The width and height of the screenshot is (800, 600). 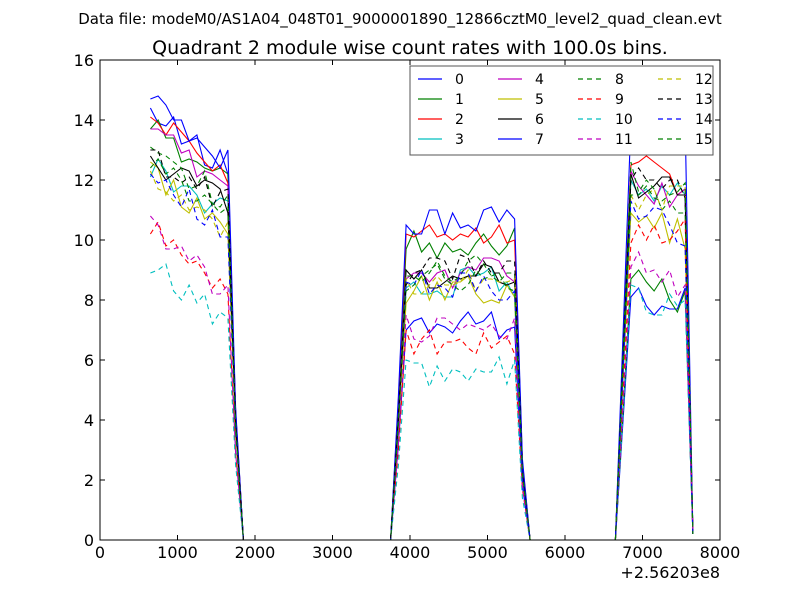 What do you see at coordinates (487, 552) in the screenshot?
I see `x-tick-label: 5000` at bounding box center [487, 552].